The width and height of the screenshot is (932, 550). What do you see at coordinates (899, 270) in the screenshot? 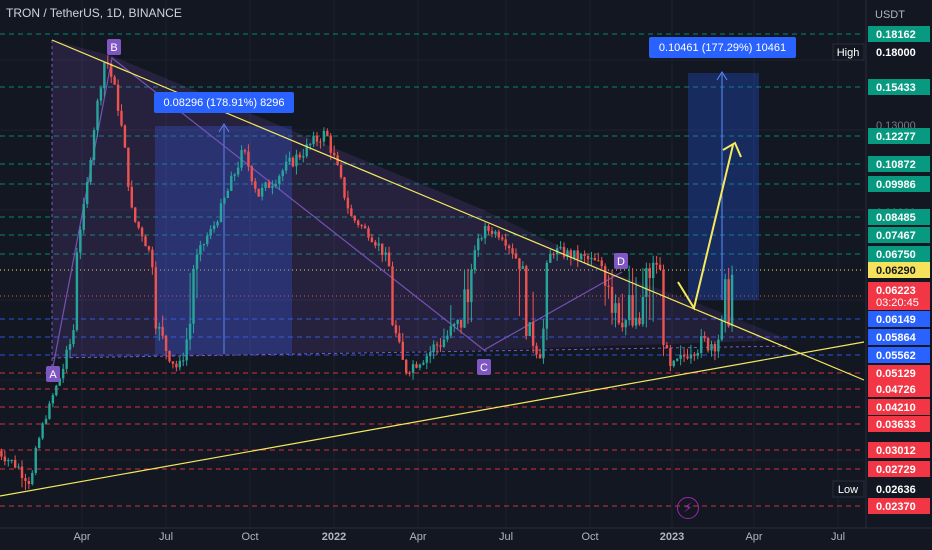
I see `current-price-tag` at bounding box center [899, 270].